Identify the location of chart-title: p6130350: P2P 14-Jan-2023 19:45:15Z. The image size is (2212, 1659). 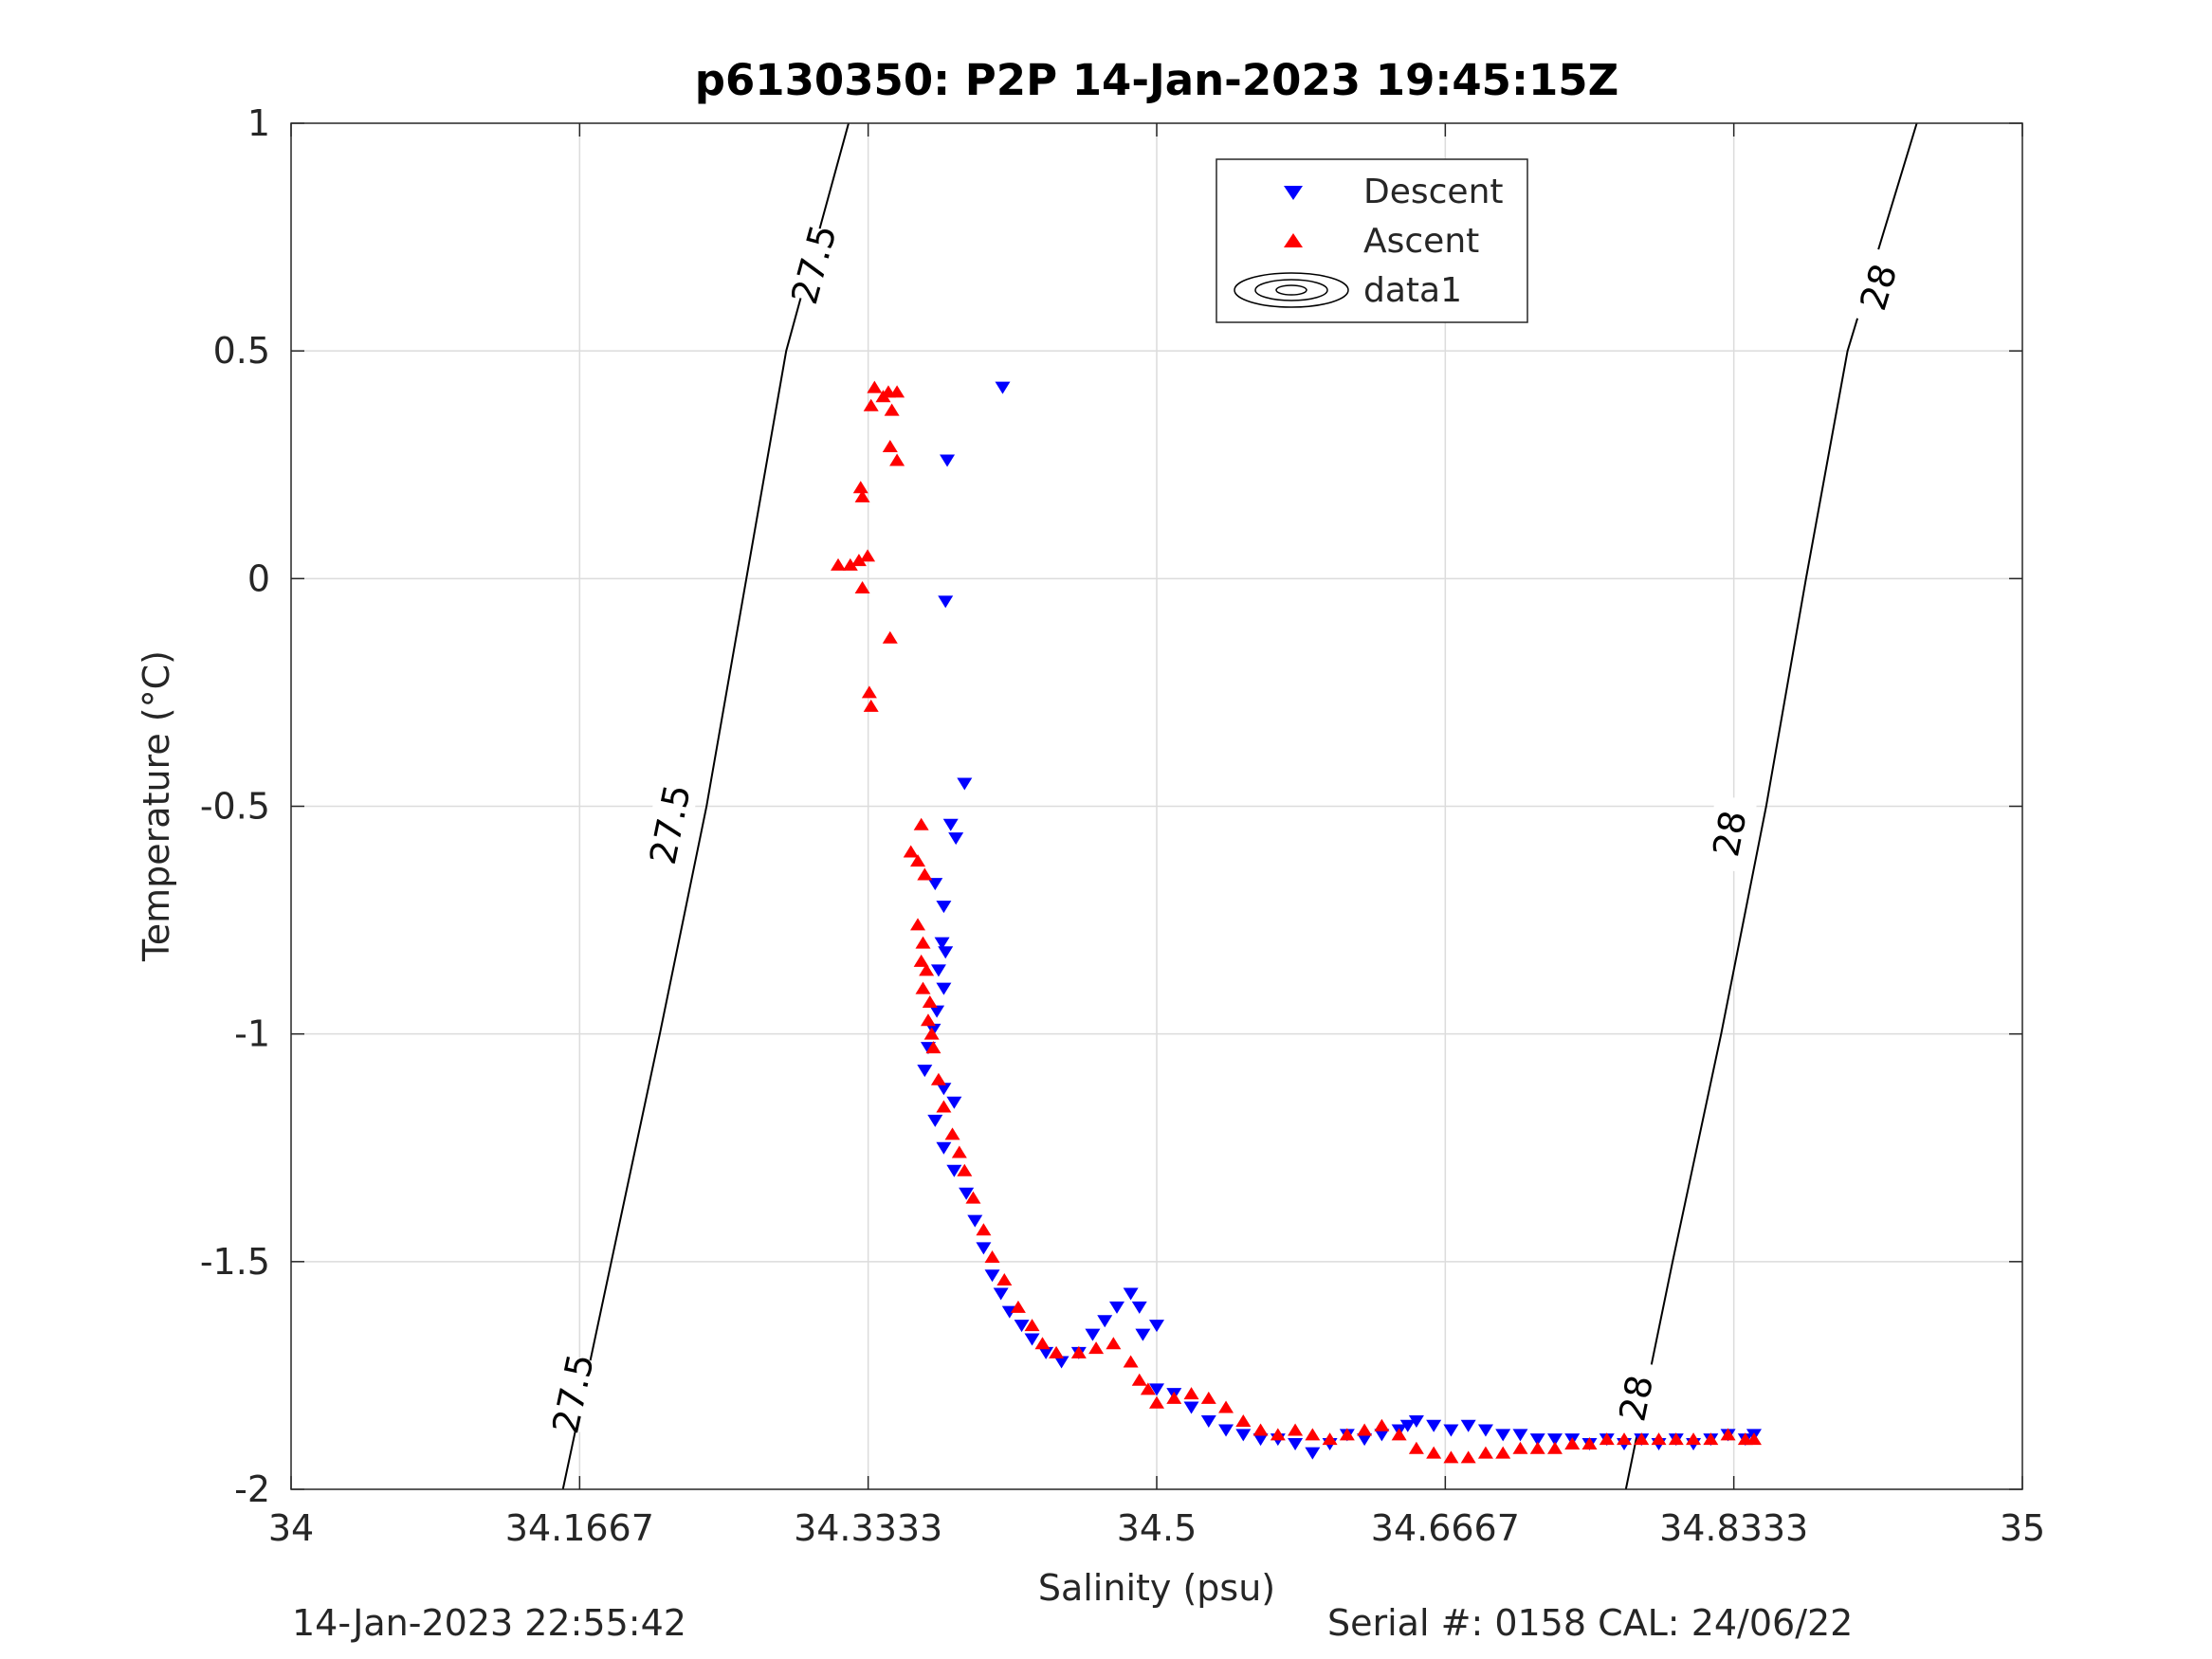
(1157, 80).